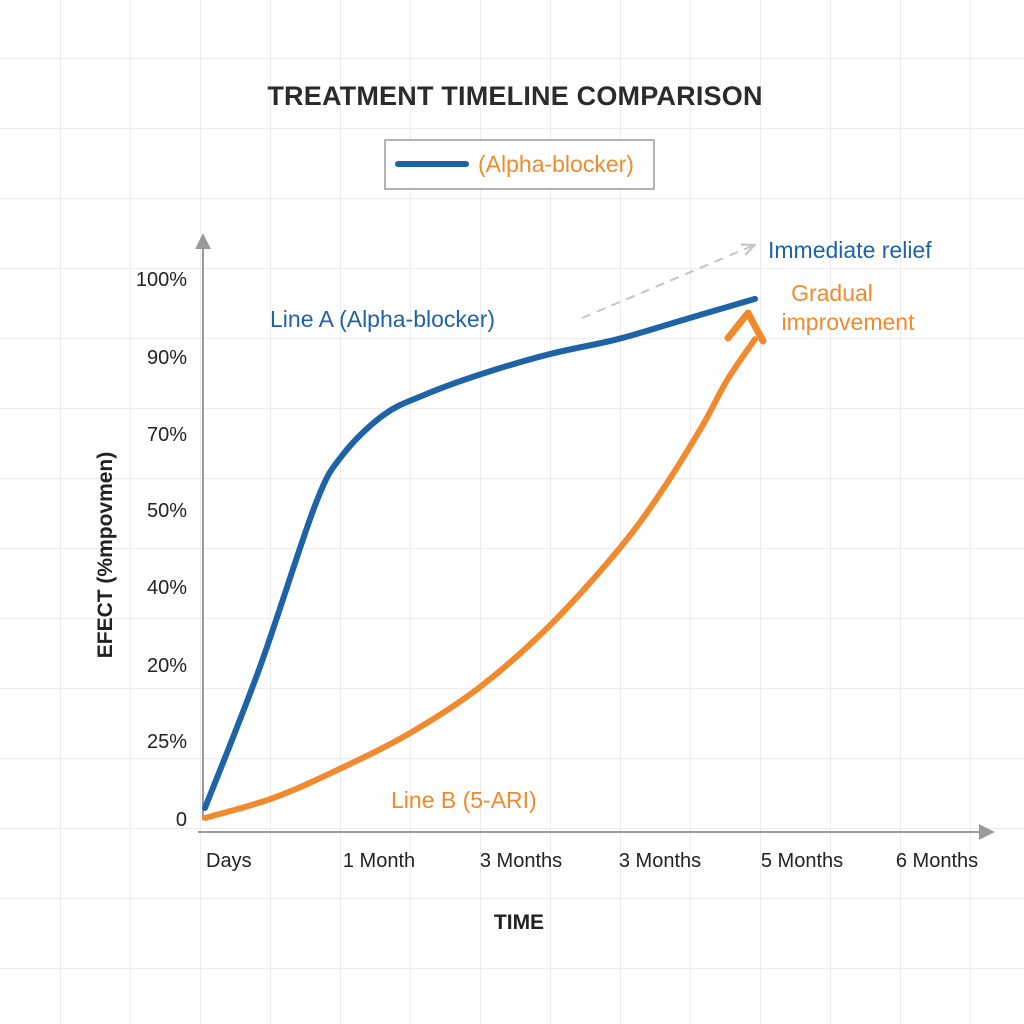 The width and height of the screenshot is (1024, 1024). I want to click on line-a-label: Line A (Alpha-blocker), so click(382, 319).